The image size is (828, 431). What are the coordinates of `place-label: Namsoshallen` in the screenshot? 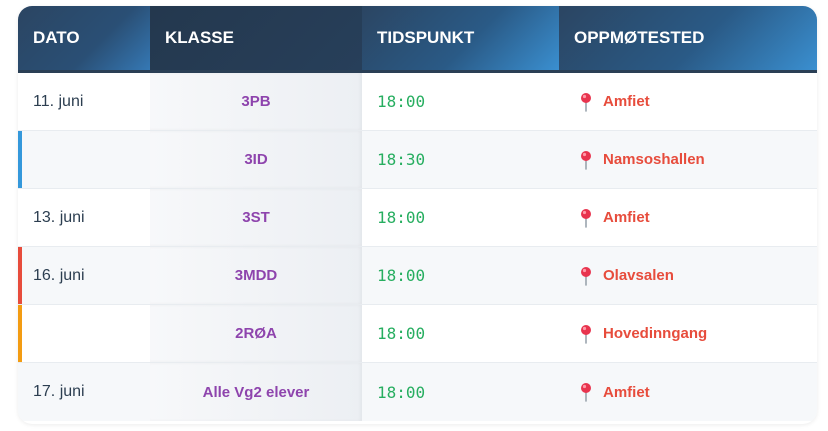 It's located at (654, 159).